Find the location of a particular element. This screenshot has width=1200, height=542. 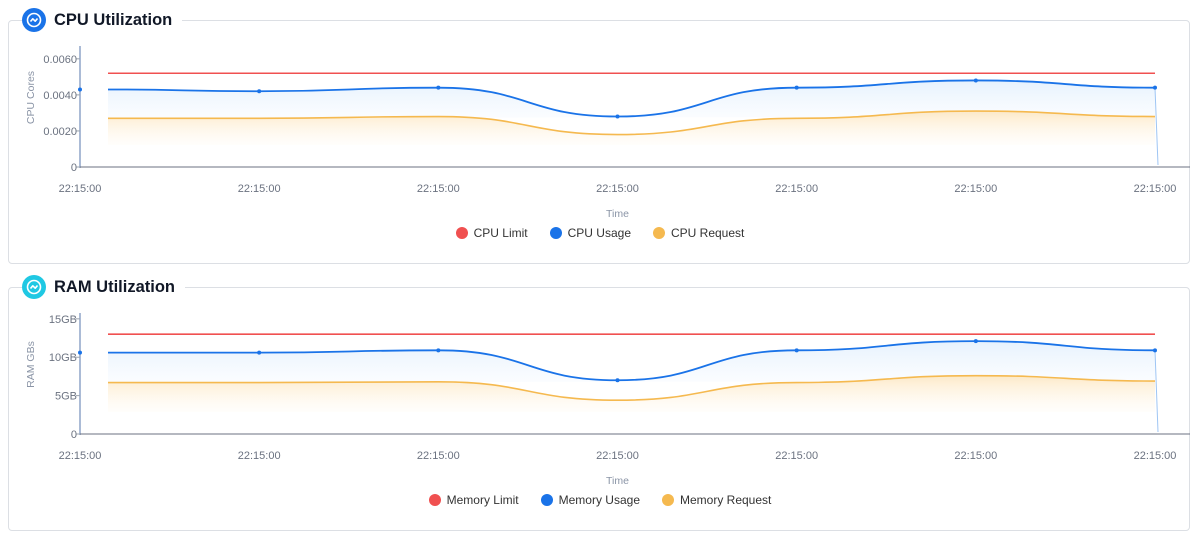

legend-dot-cpu-limit is located at coordinates (461, 233).